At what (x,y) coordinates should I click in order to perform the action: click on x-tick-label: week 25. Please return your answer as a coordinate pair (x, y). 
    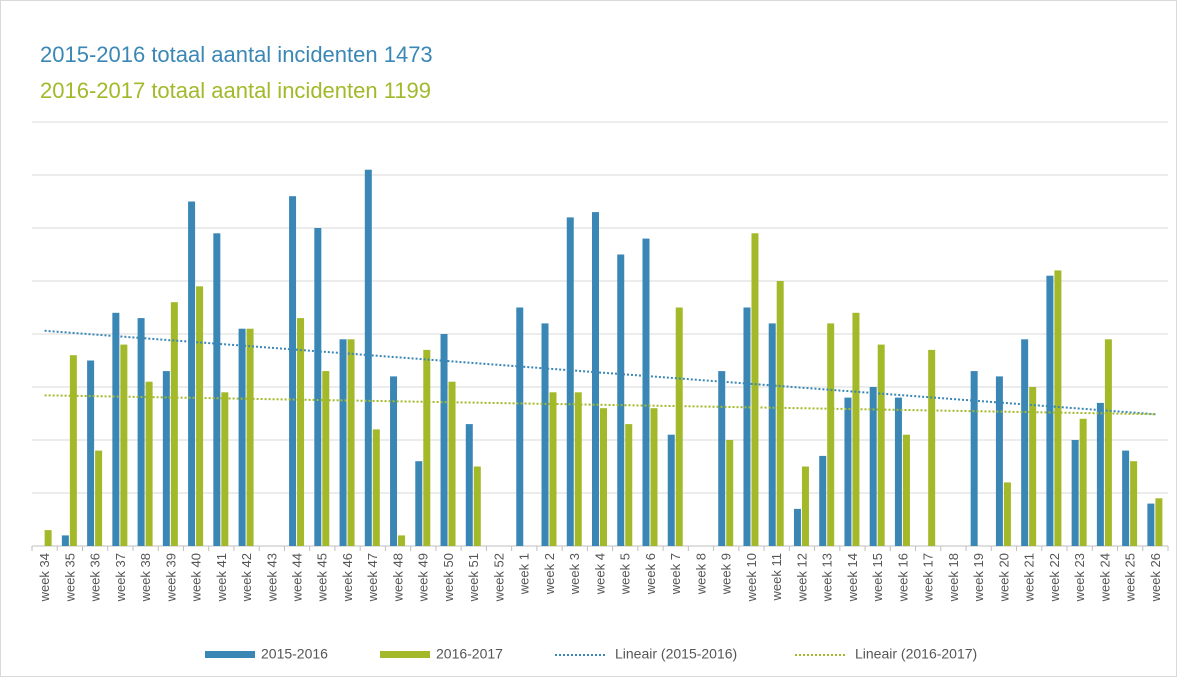
    Looking at the image, I should click on (1130, 577).